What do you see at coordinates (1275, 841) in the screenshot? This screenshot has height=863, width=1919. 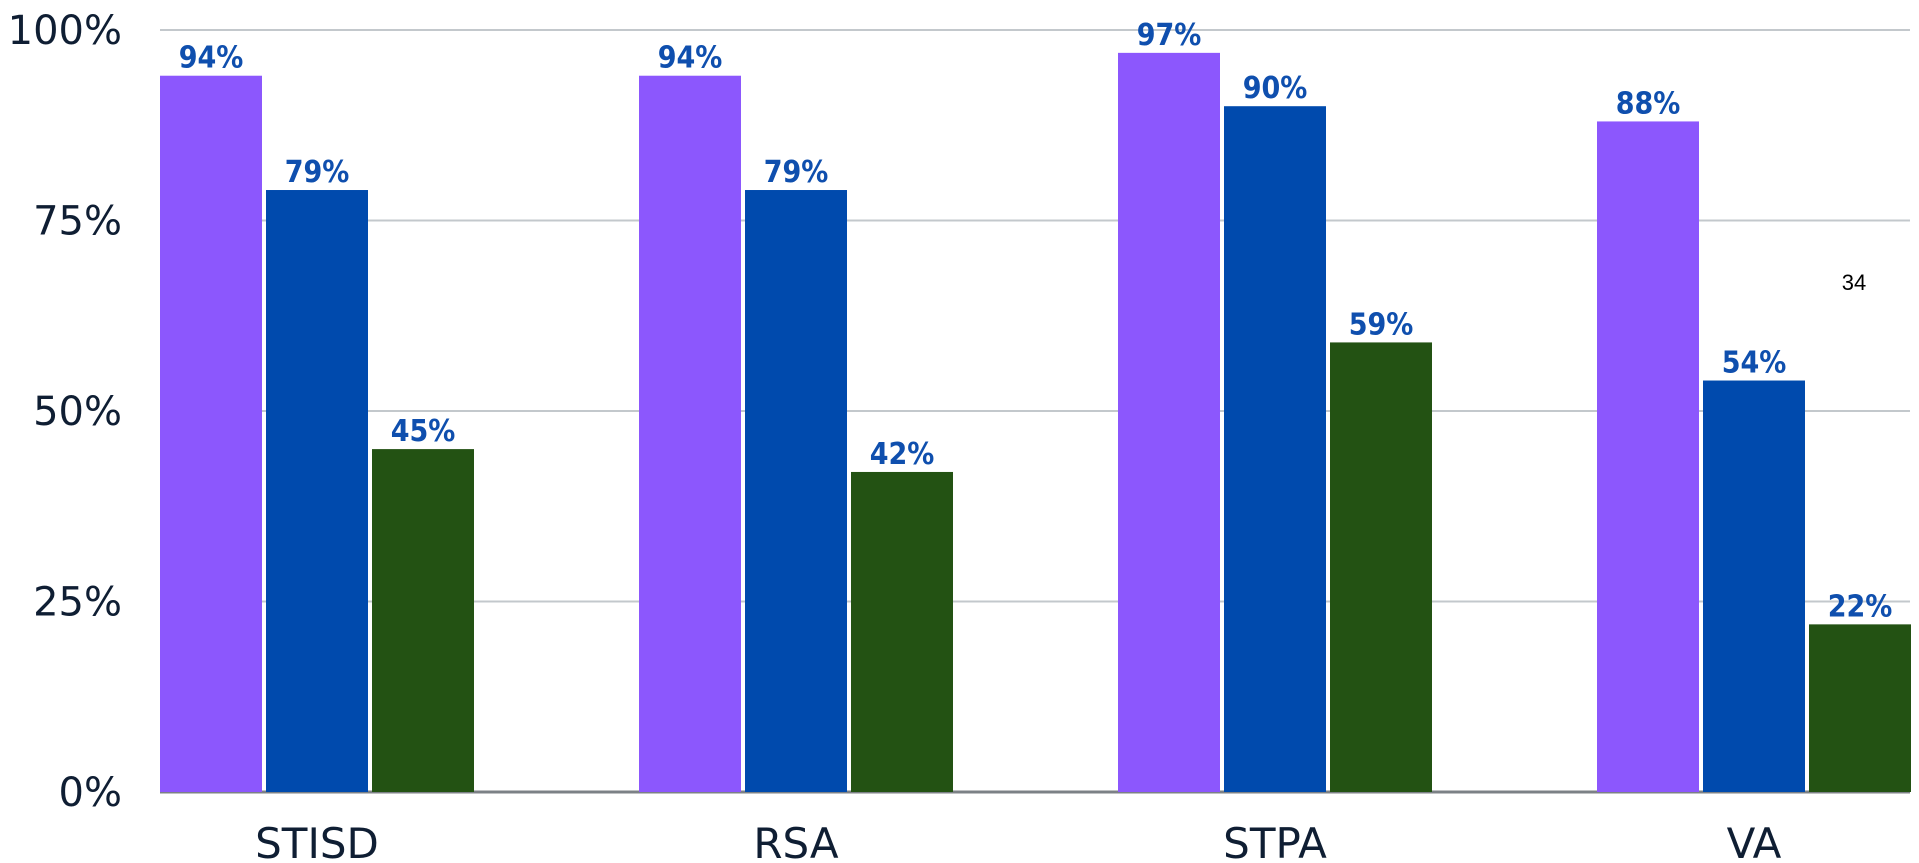 I see `x-tick-label: STPA` at bounding box center [1275, 841].